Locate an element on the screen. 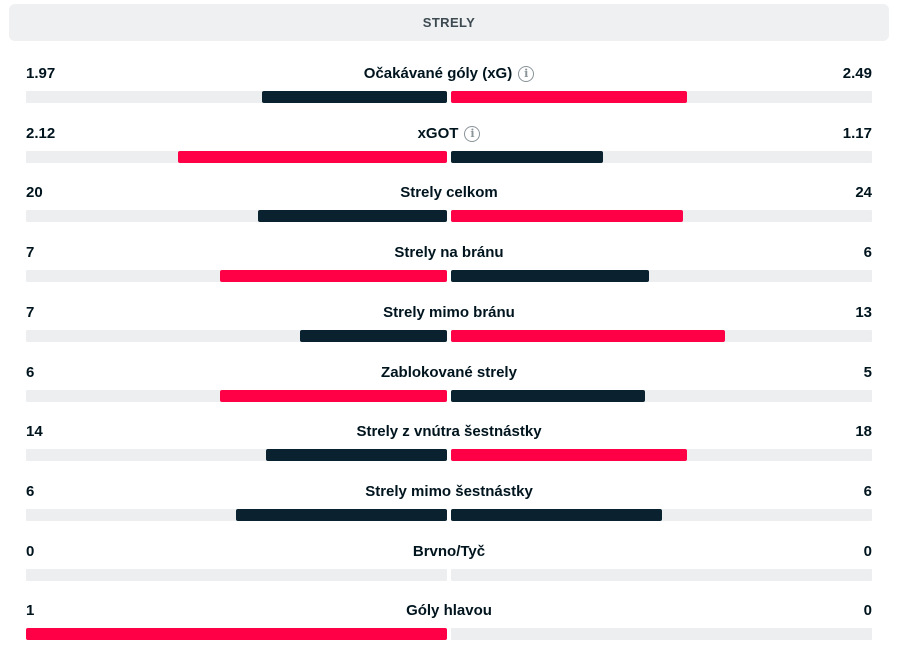  stat-row: 7 Strely na bránu 6 is located at coordinates (449, 266).